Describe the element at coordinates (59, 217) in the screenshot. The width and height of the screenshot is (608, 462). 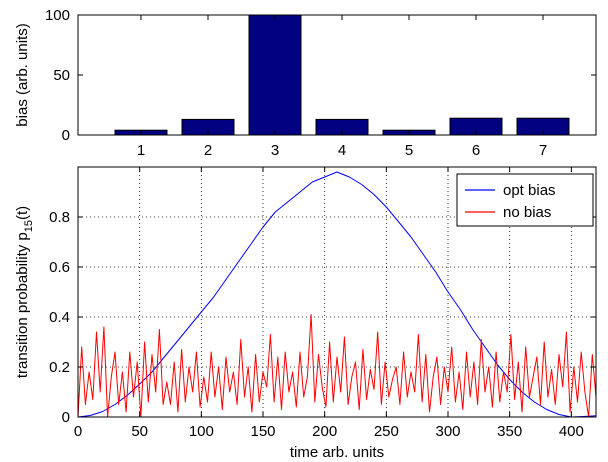
I see `probability-y-tick-label-0.8: 0.8` at that location.